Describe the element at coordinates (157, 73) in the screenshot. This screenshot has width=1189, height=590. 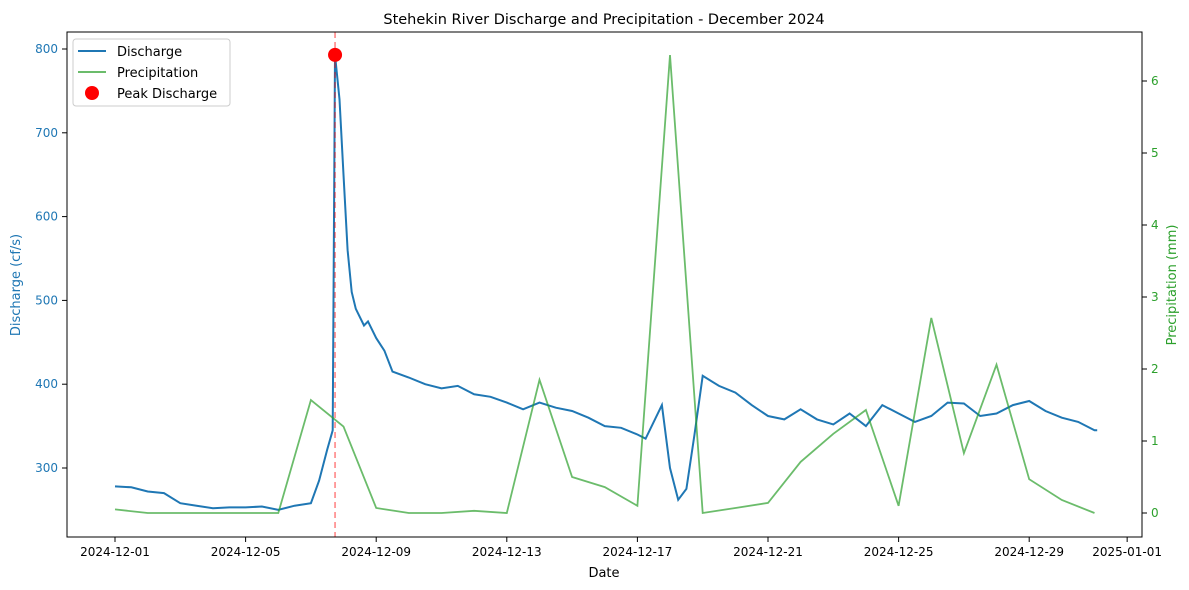
I see `legend-precipitation-label: Precipitation` at that location.